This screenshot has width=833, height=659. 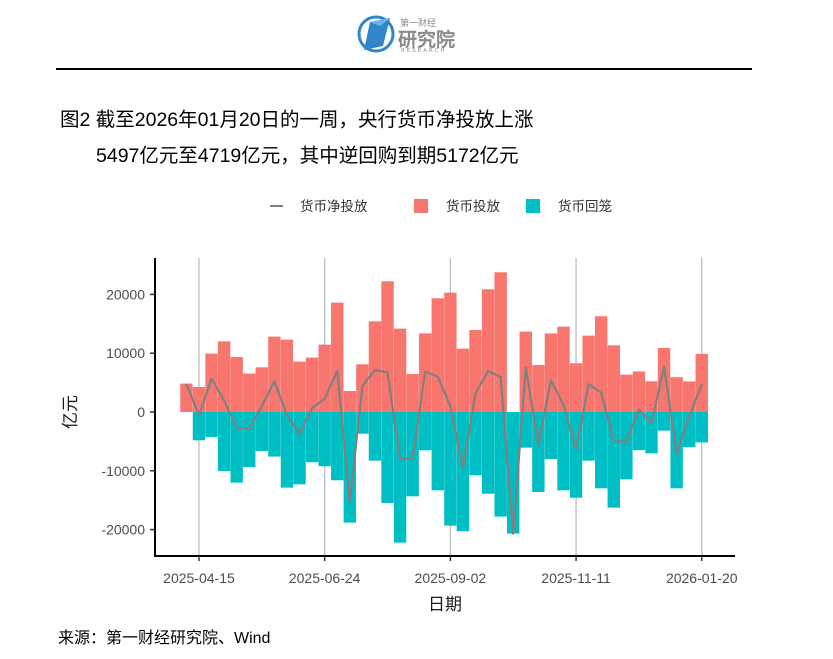 I want to click on y-tick-label: -10000, so click(x=123, y=471).